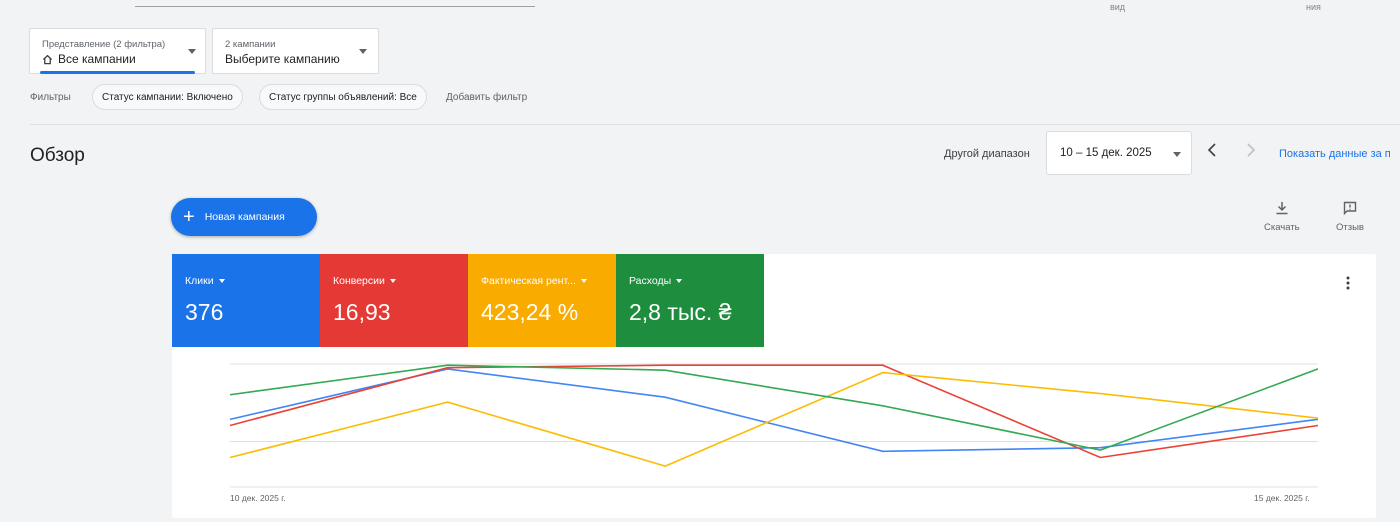  I want to click on metric-label-wrap: Клики, so click(205, 281).